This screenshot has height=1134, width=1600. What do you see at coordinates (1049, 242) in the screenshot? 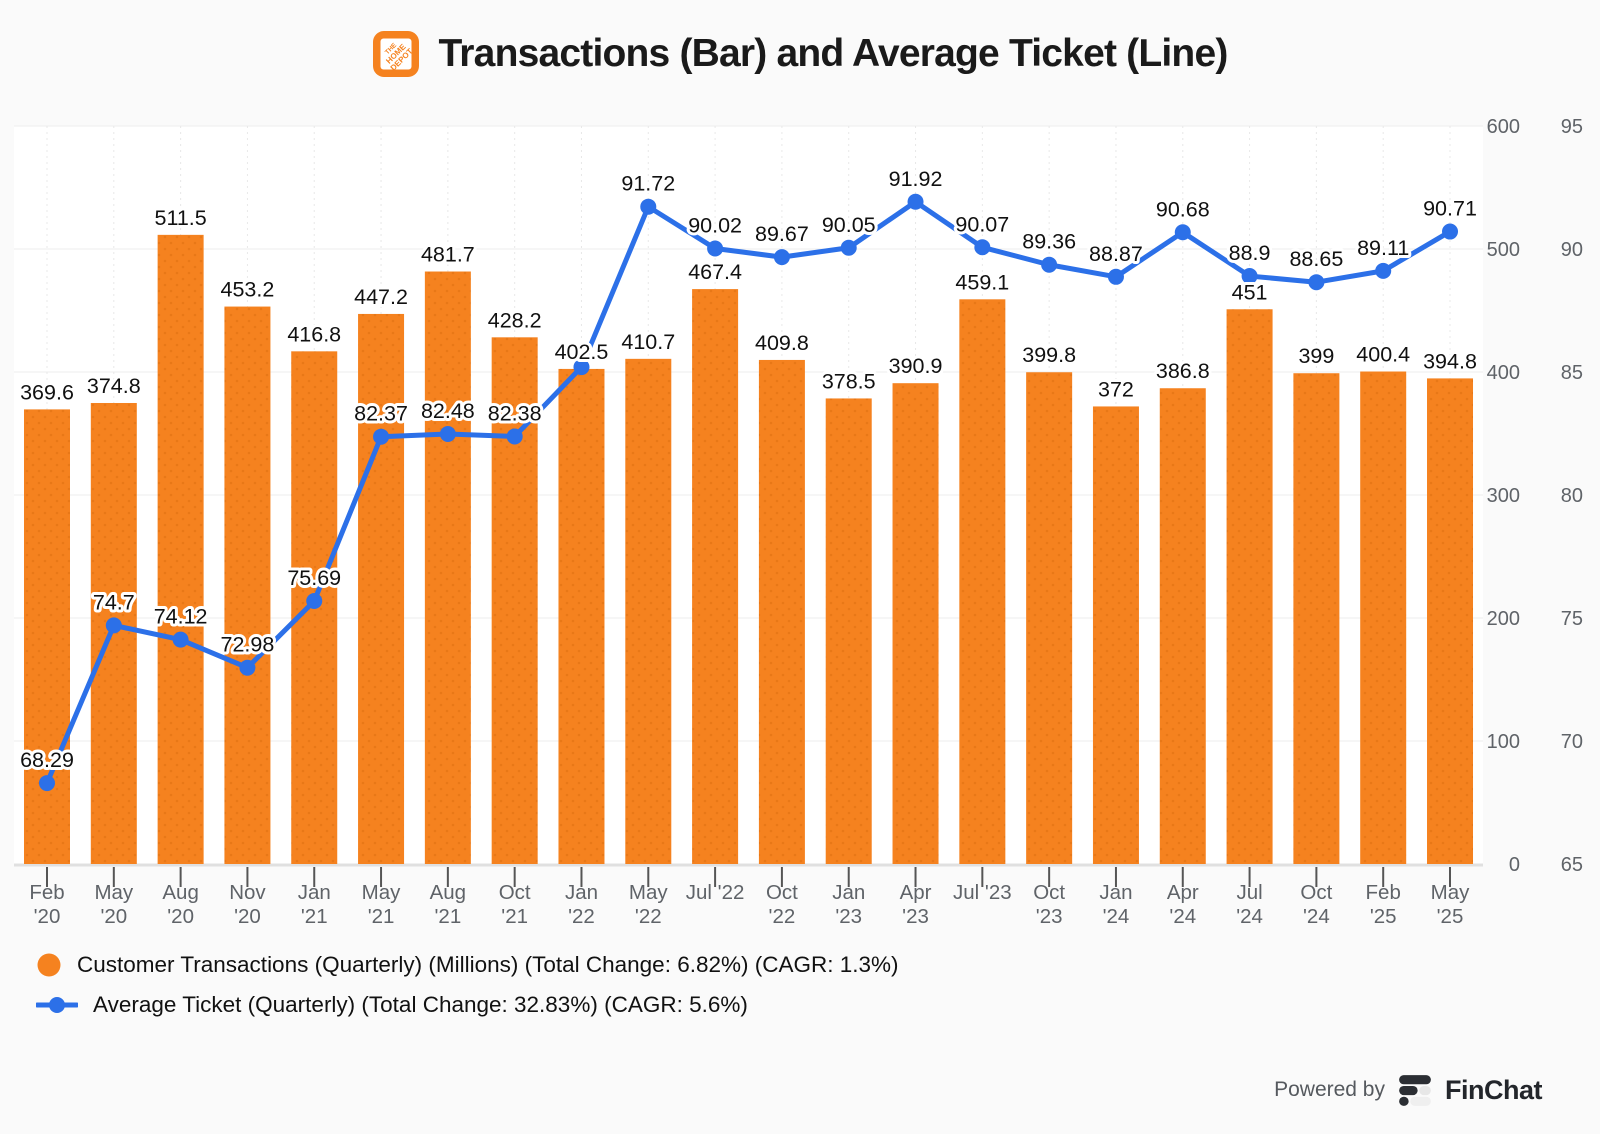
I see `line-value-label: 89.36` at bounding box center [1049, 242].